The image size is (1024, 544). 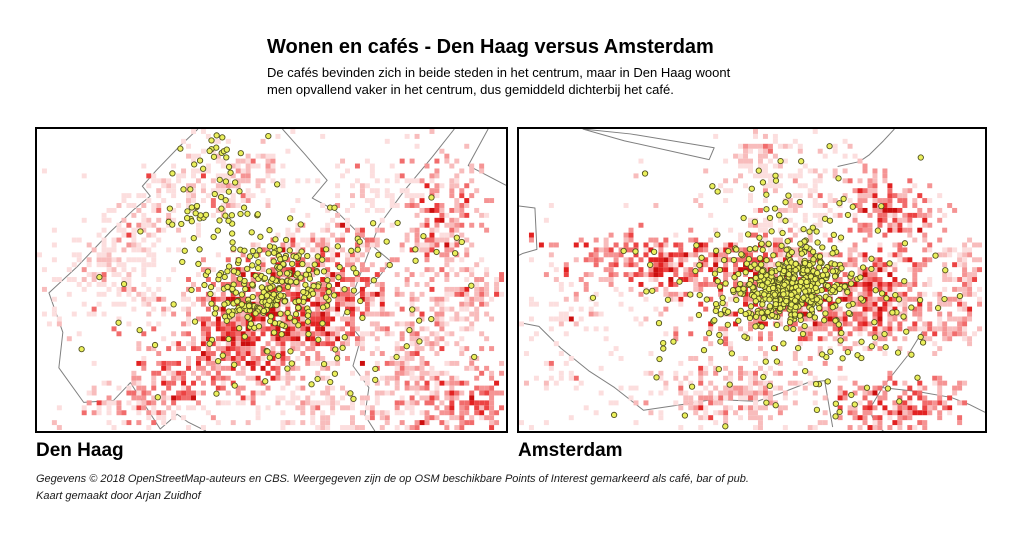 I want to click on credit-line-2: Kaart gemaakt door Arjan Zuidhof, so click(x=118, y=496).